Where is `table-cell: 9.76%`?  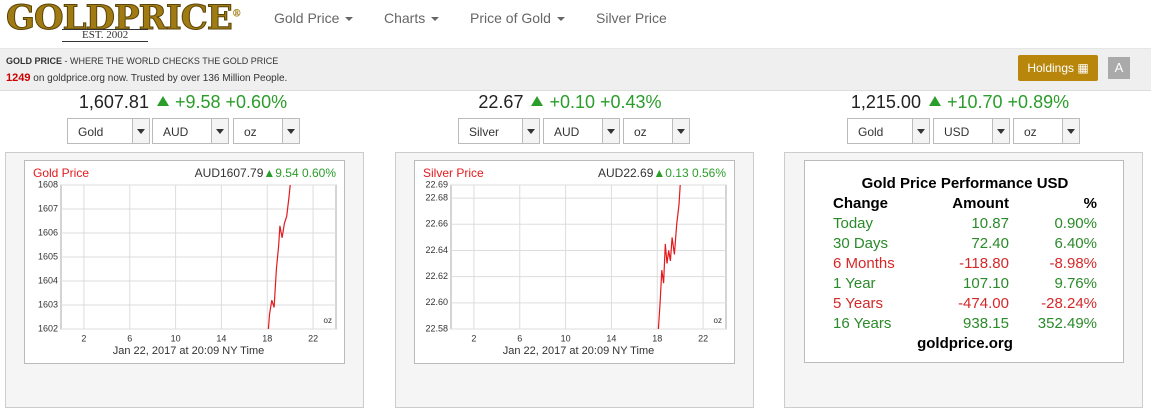
table-cell: 9.76% is located at coordinates (1075, 283).